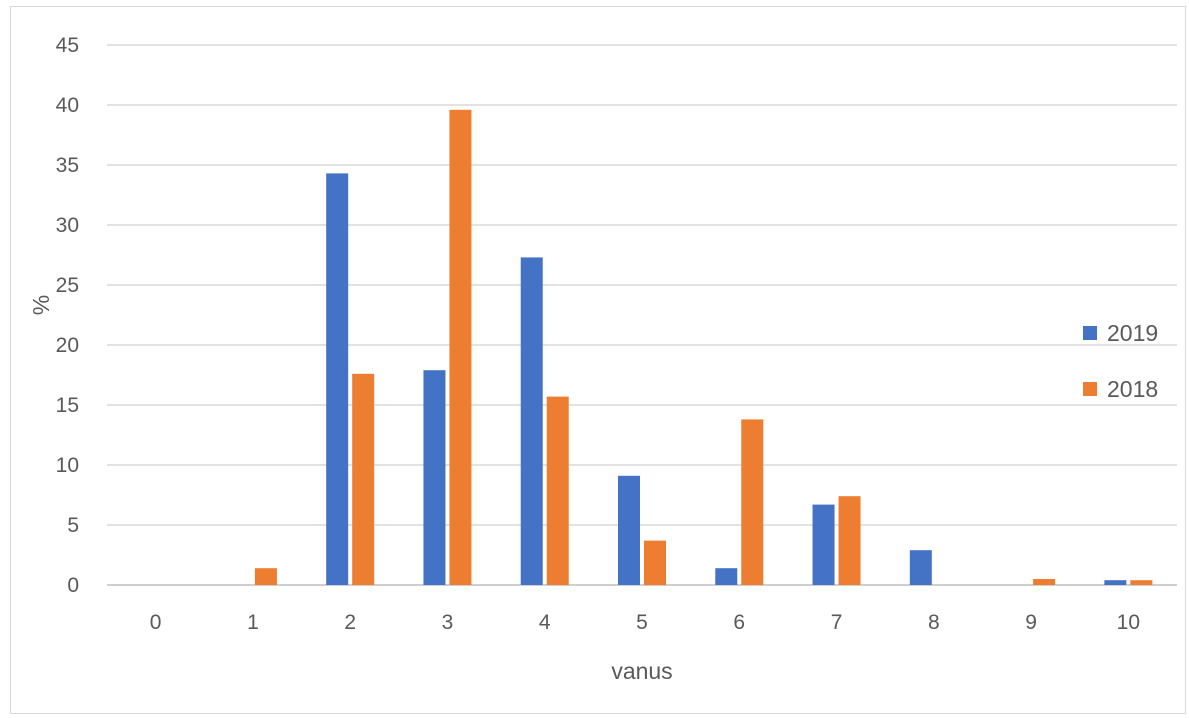  Describe the element at coordinates (67, 315) in the screenshot. I see `y-axis-ticks: 0 5 10 15 20 25 30 35 40 45` at that location.